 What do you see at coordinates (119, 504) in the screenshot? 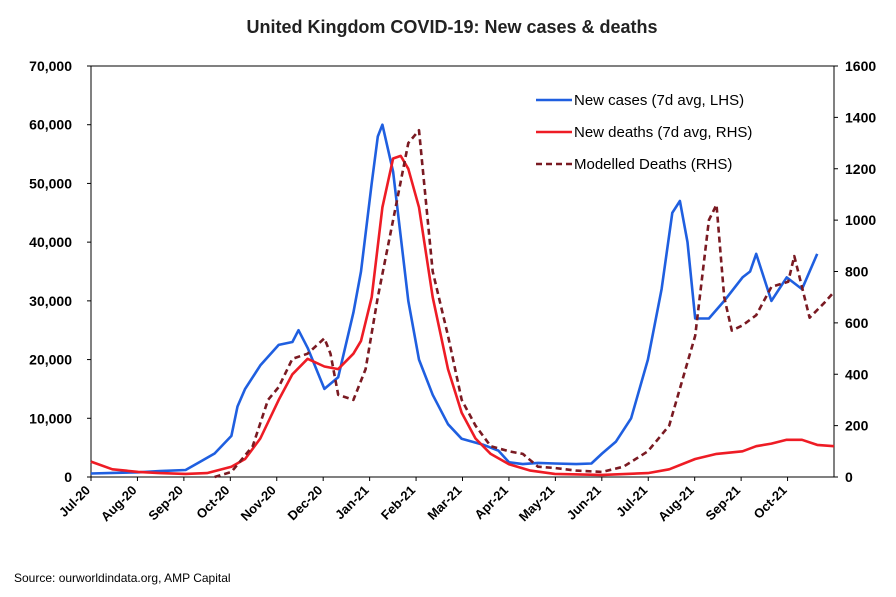
I see `x-tick-label: Aug-20` at bounding box center [119, 504].